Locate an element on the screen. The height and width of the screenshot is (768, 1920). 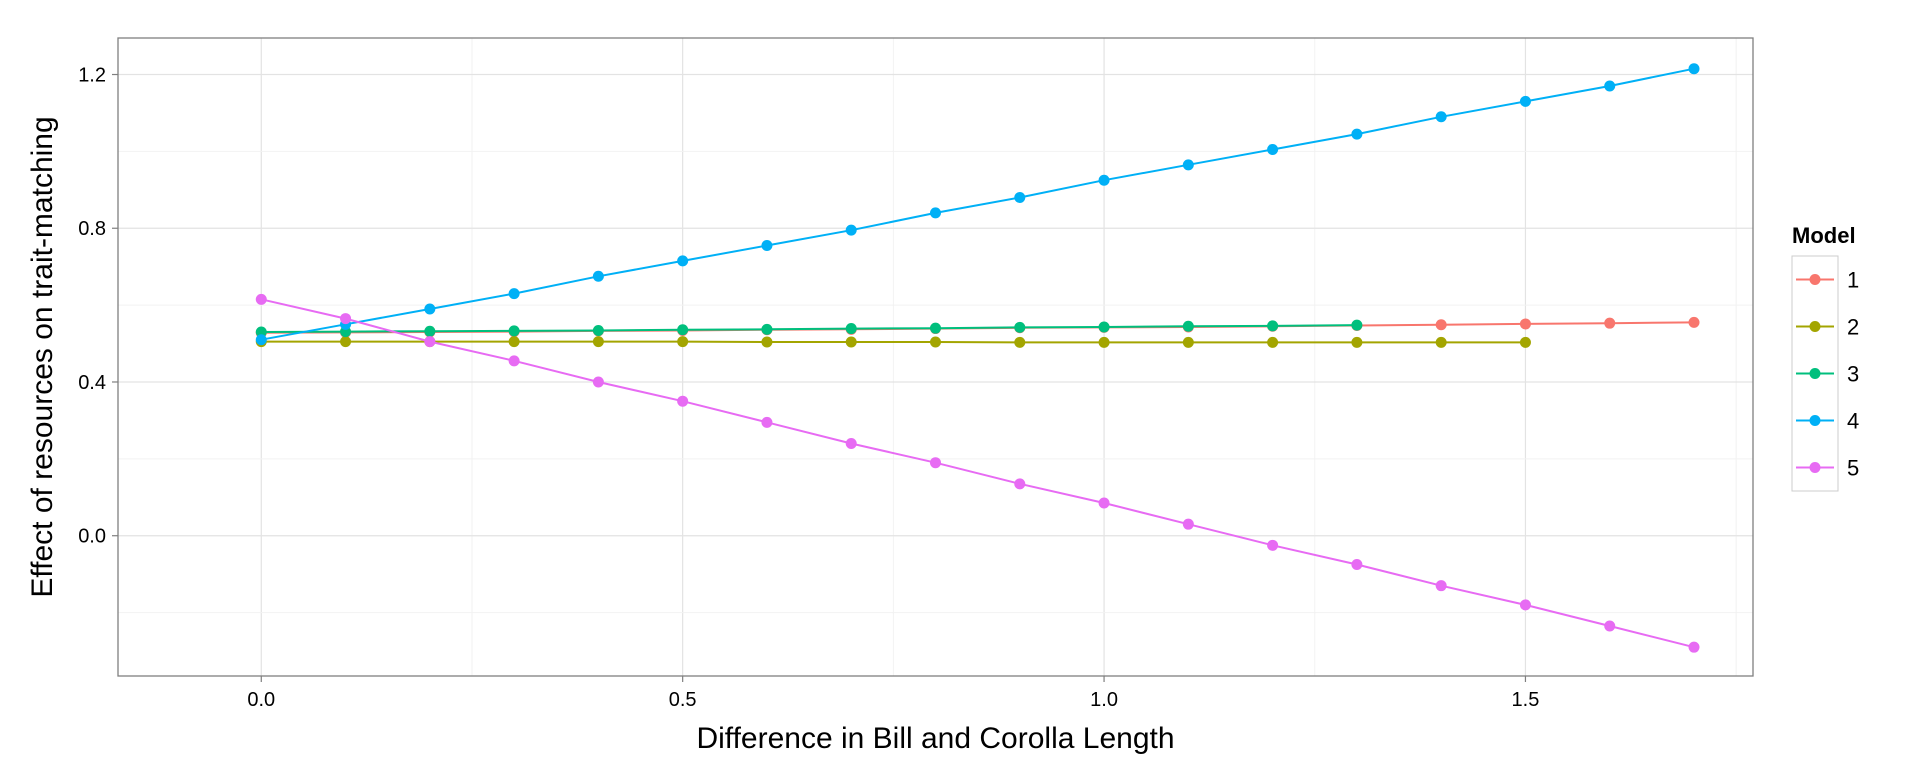
series-2-line is located at coordinates (893, 342).